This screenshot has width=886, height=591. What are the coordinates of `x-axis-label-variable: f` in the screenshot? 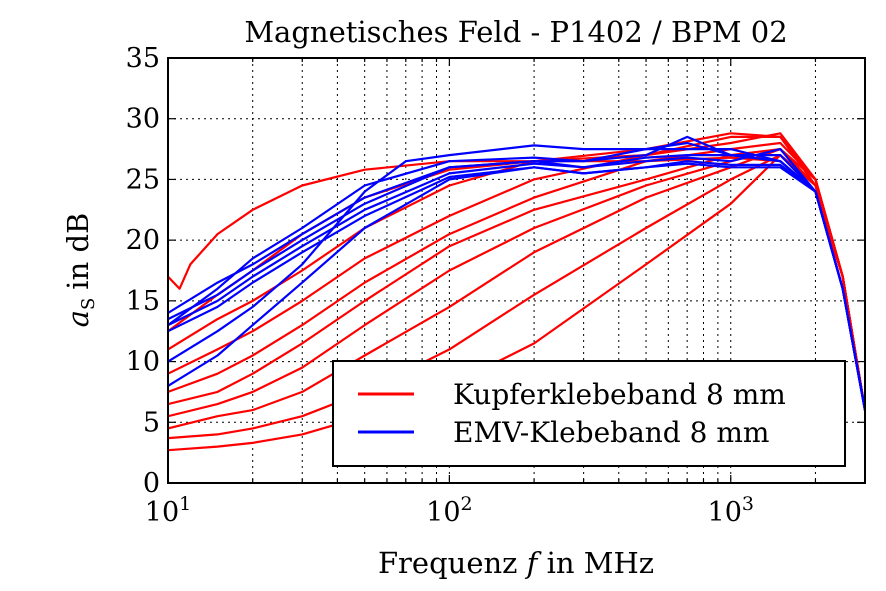 It's located at (534, 563).